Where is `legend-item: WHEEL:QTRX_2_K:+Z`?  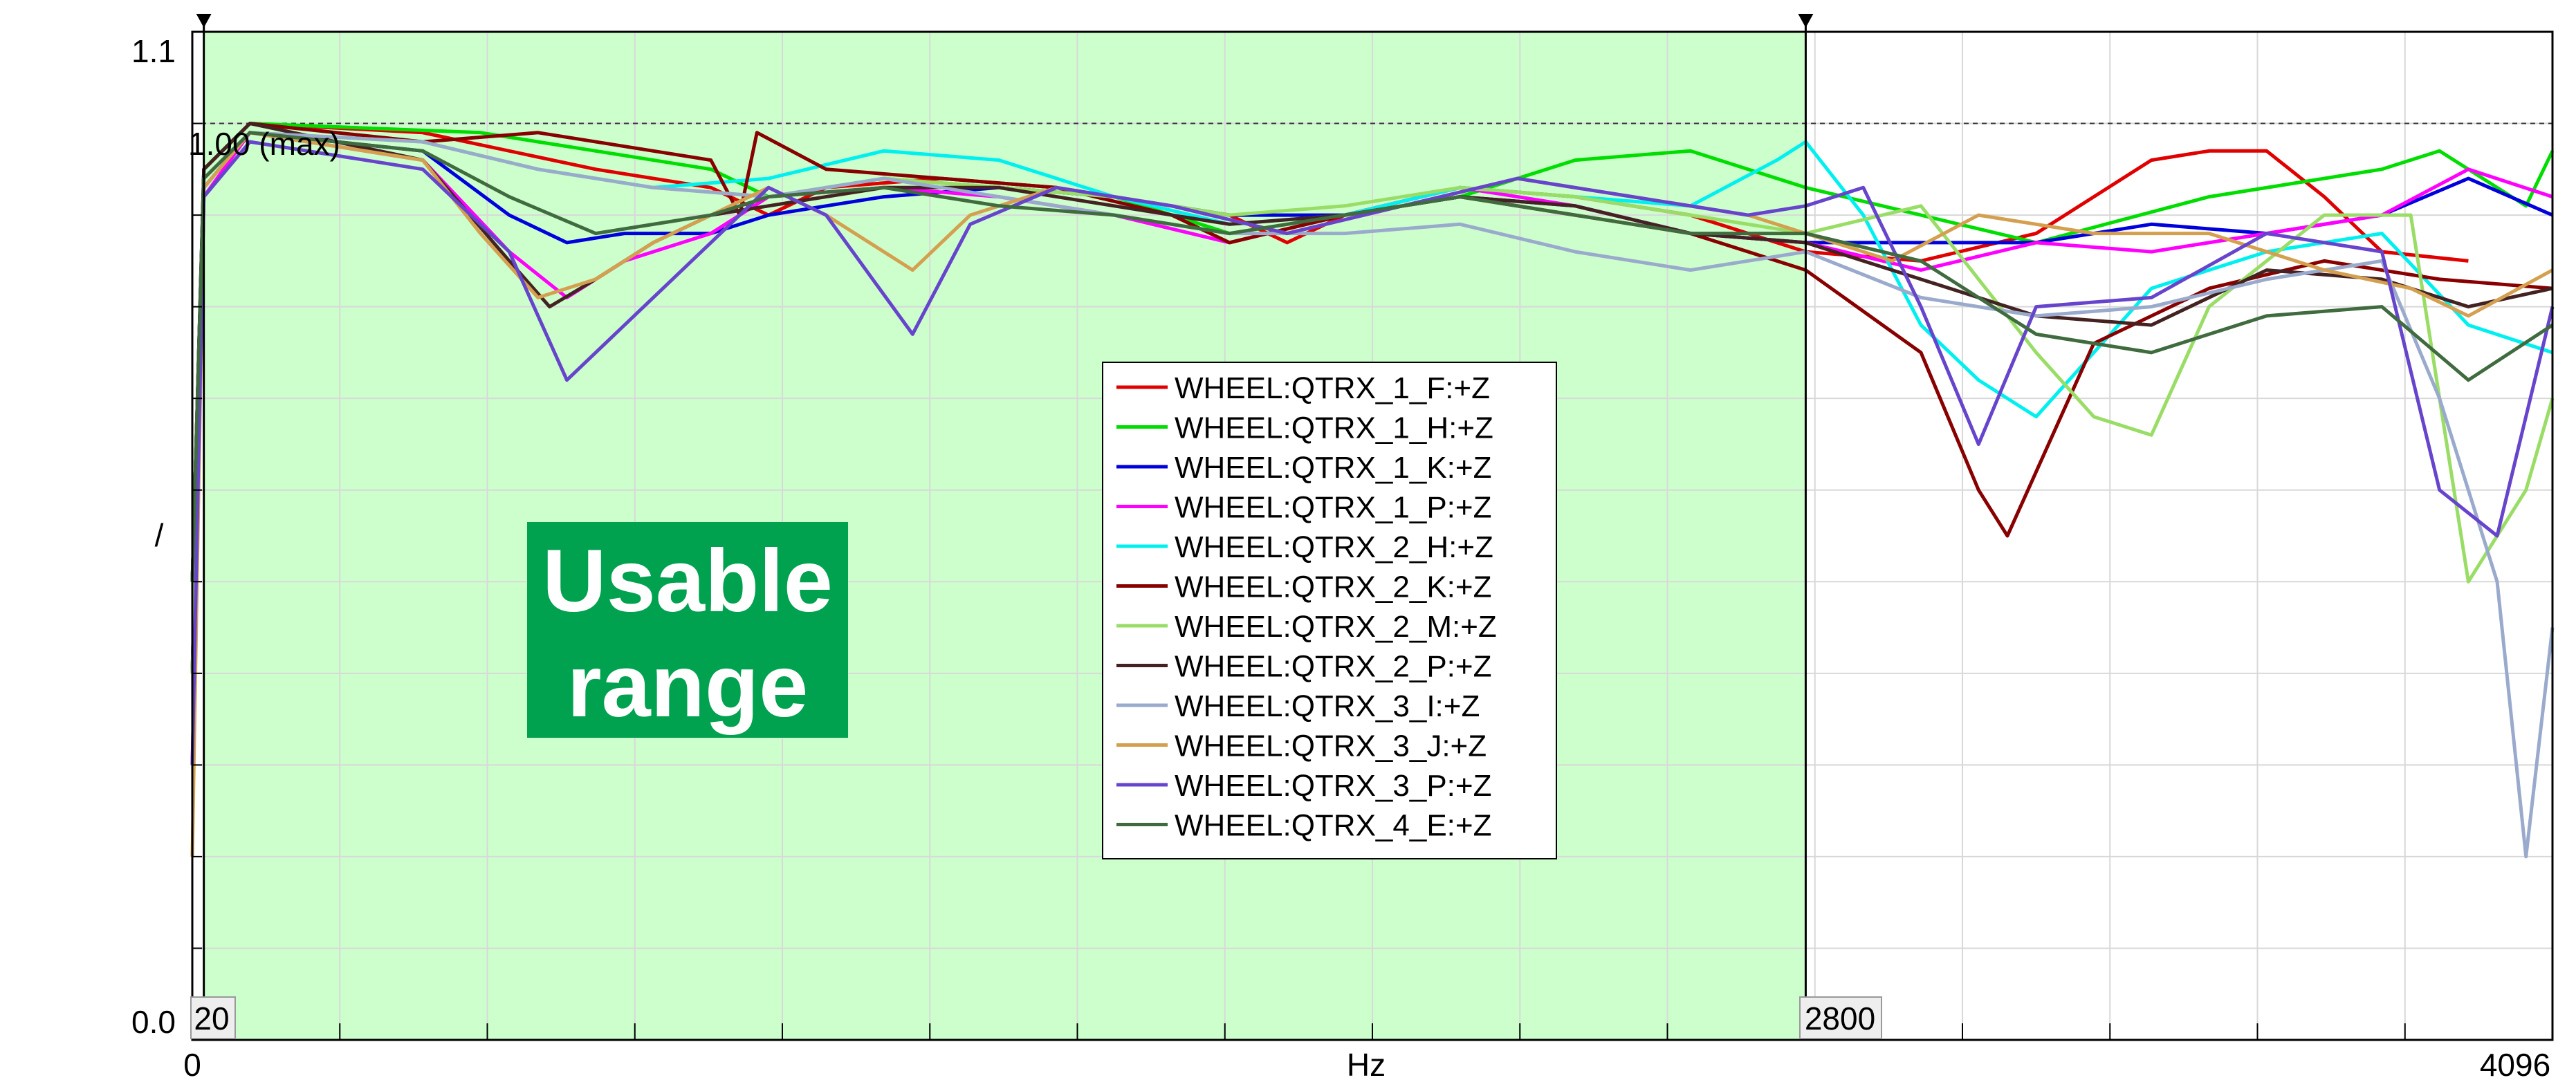
legend-item: WHEEL:QTRX_2_K:+Z is located at coordinates (1303, 587).